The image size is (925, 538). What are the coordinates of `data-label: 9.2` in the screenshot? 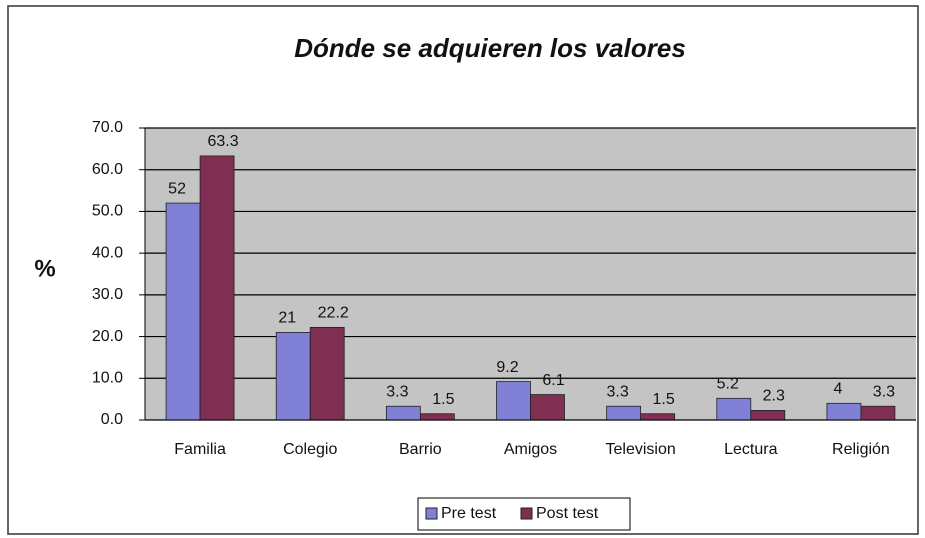 It's located at (507, 367).